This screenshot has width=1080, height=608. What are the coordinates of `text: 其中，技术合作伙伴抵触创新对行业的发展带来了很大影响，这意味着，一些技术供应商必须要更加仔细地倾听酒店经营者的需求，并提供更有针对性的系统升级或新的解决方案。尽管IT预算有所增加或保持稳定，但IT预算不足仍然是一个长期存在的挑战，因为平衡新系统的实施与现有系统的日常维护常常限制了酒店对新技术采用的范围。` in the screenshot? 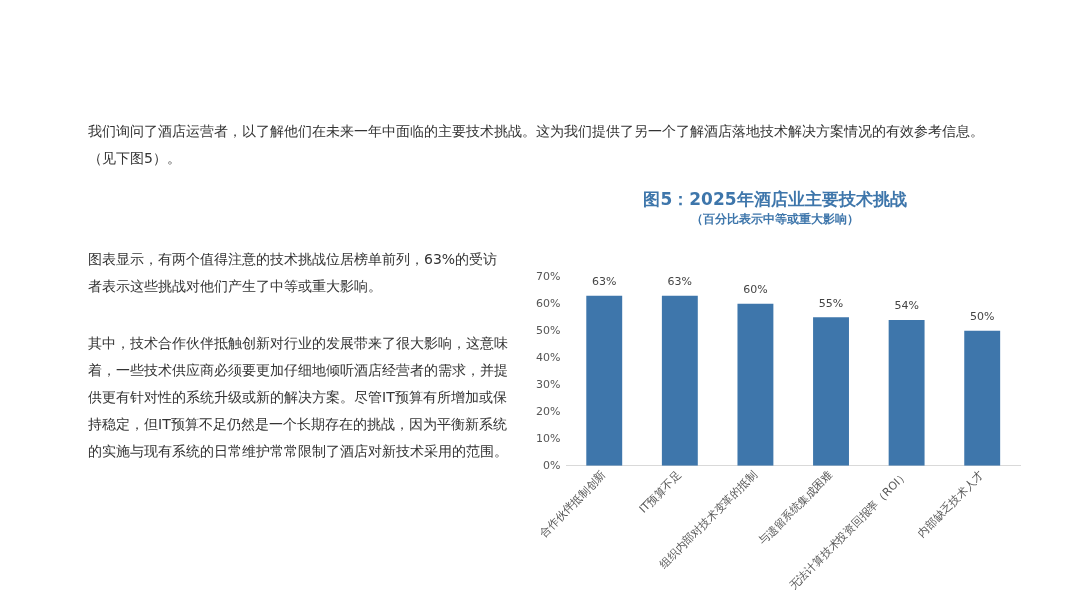 It's located at (298, 397).